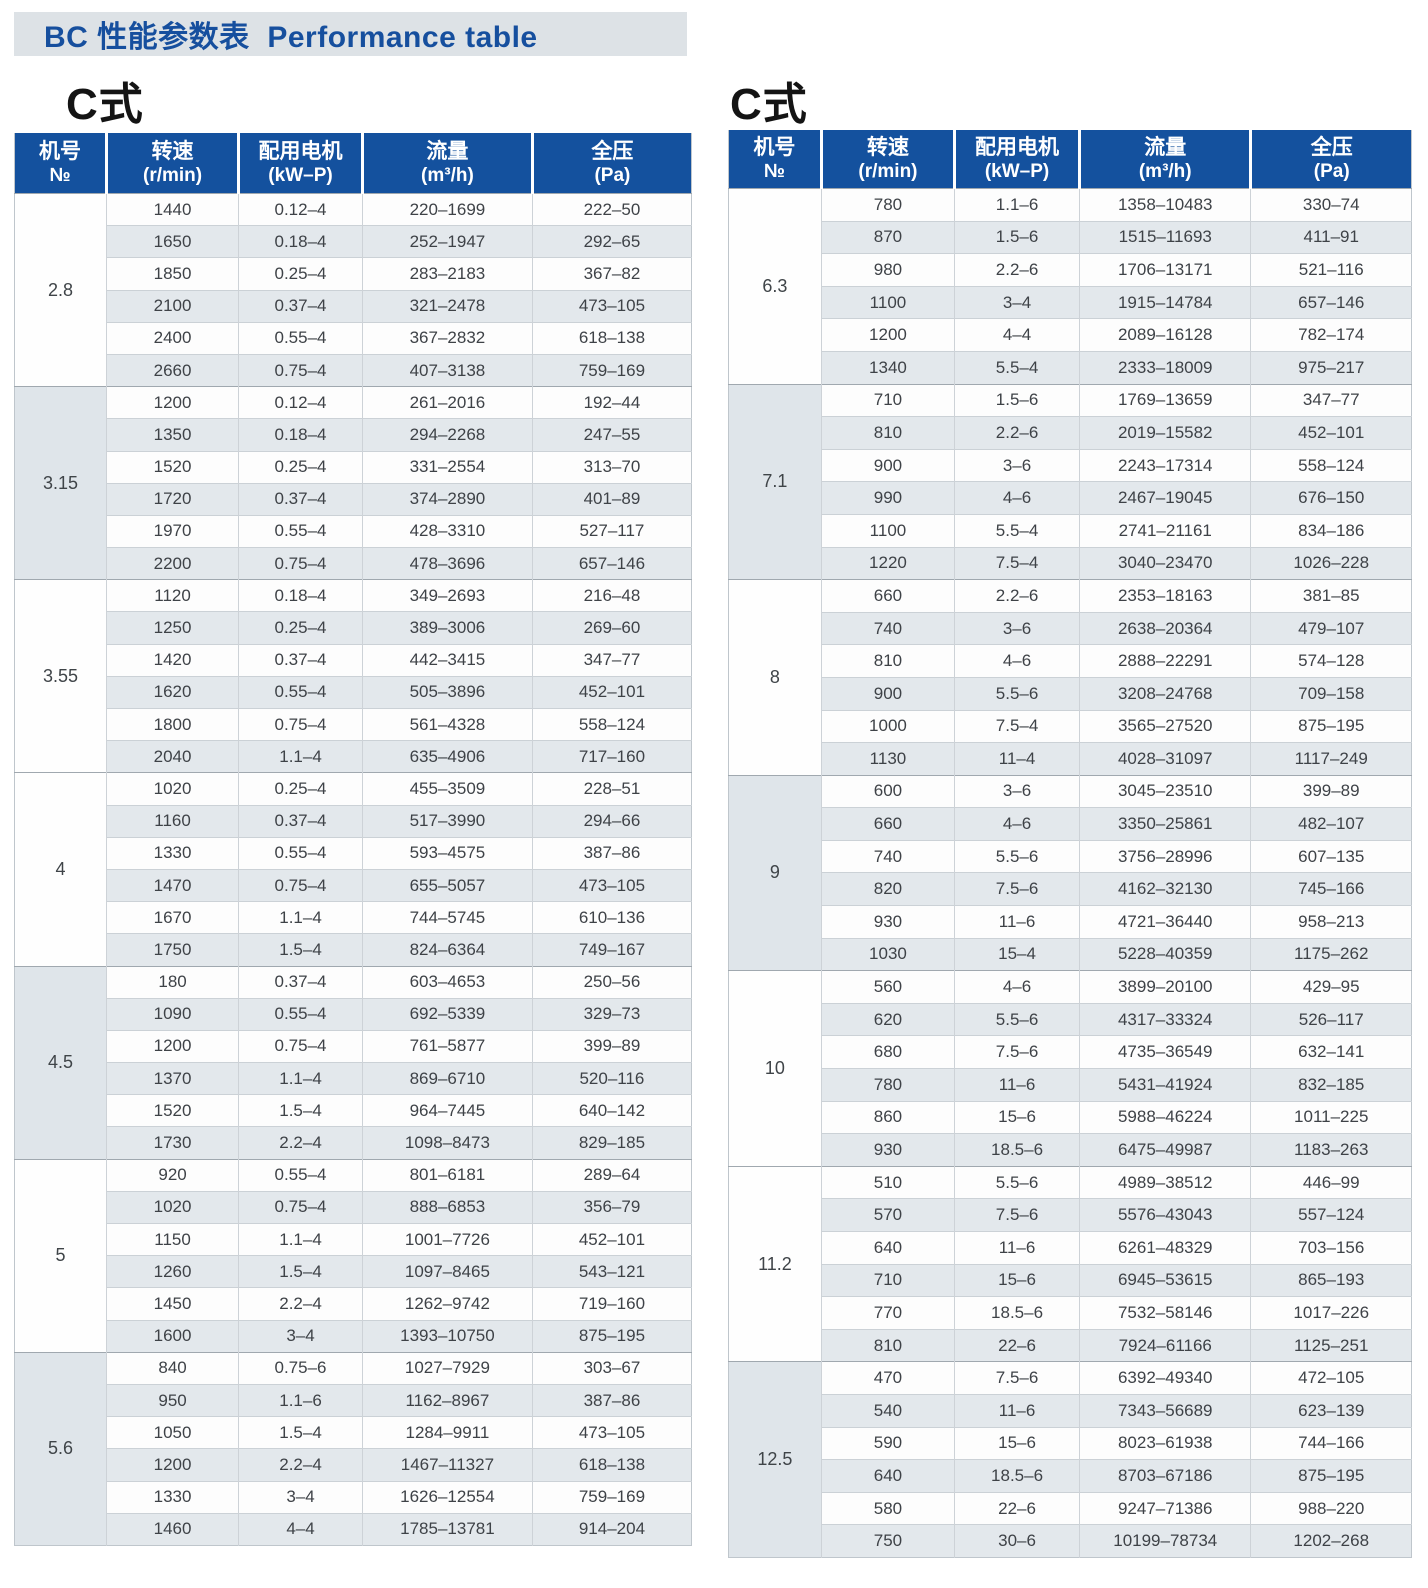  Describe the element at coordinates (353, 628) in the screenshot. I see `table-row: 1250 0.25–4 389–3006 269–60` at that location.